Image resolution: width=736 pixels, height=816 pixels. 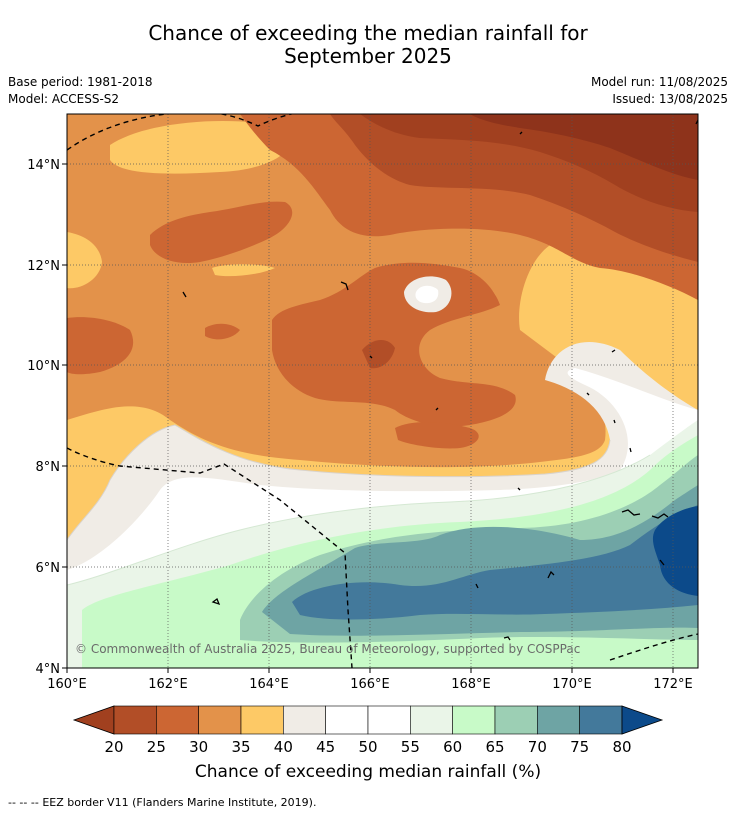 I want to click on colorbar-tick-label: 35, so click(x=240, y=747).